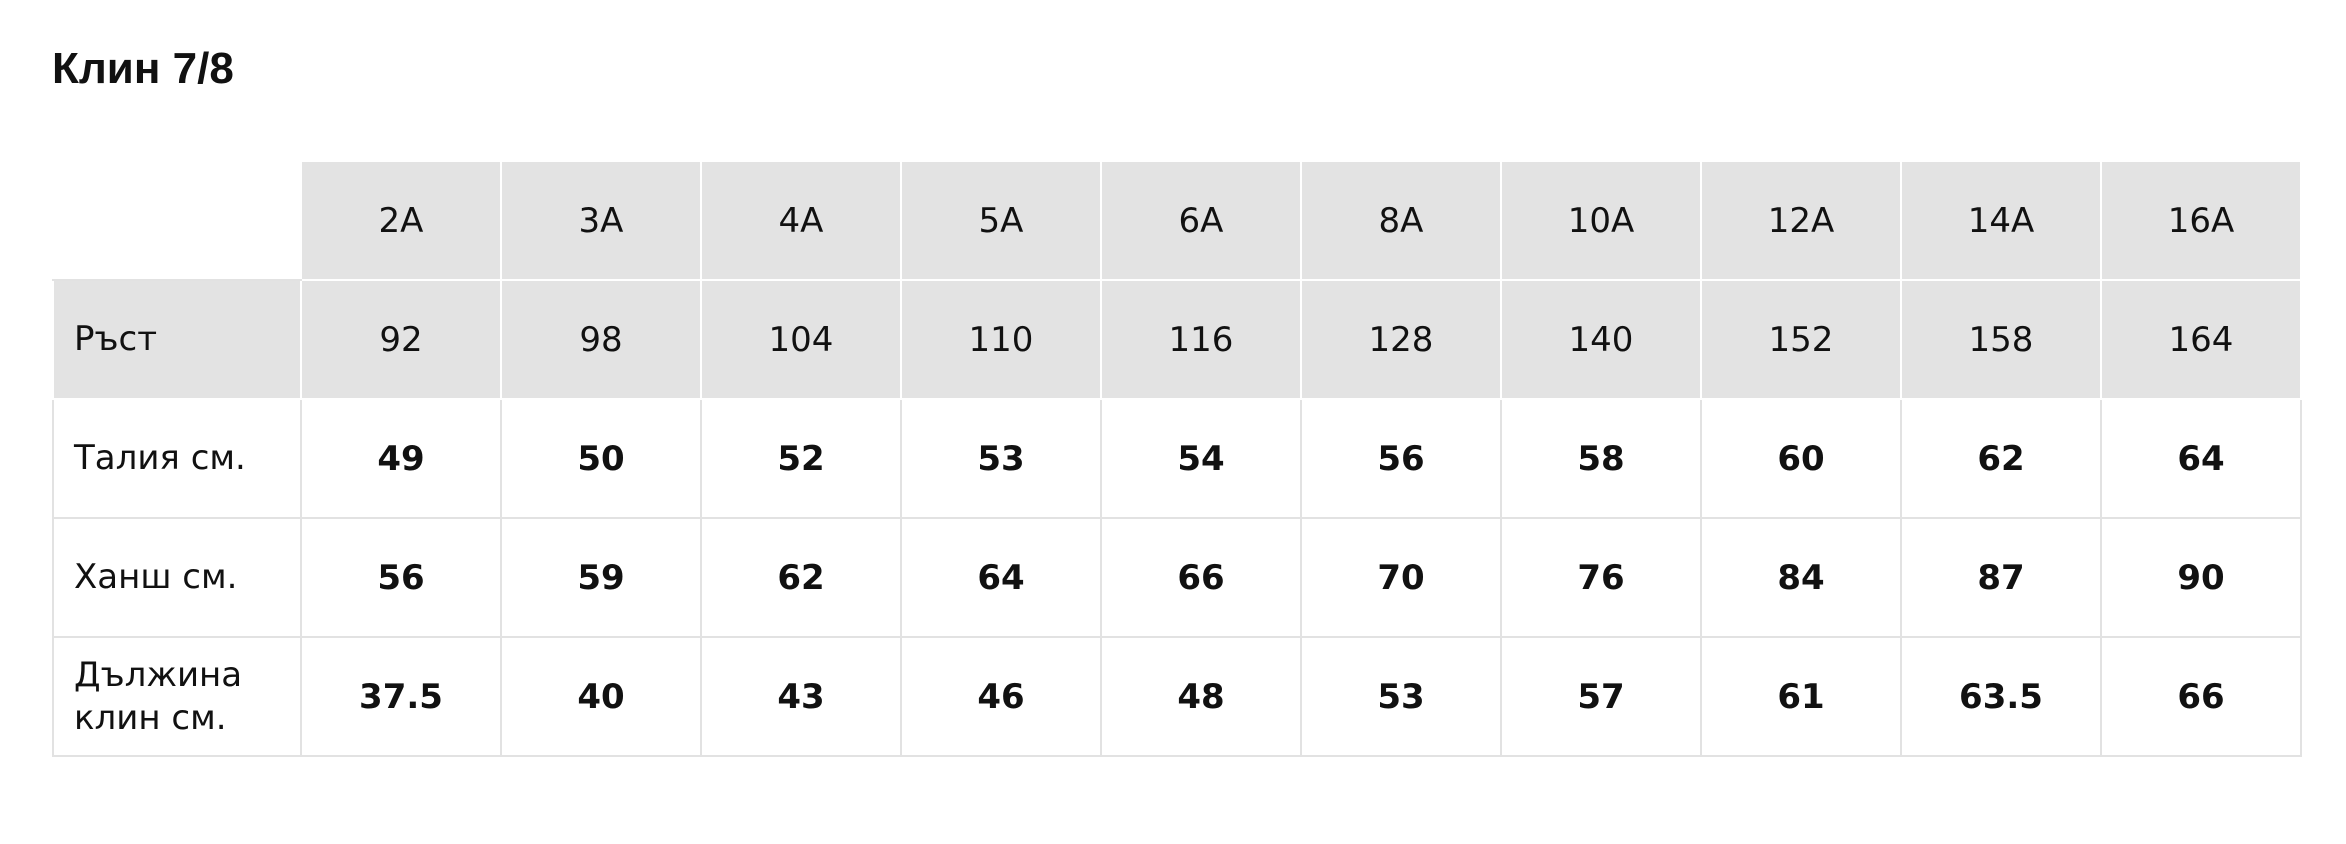 The image size is (2346, 844). I want to click on cell: 37.5, so click(401, 696).